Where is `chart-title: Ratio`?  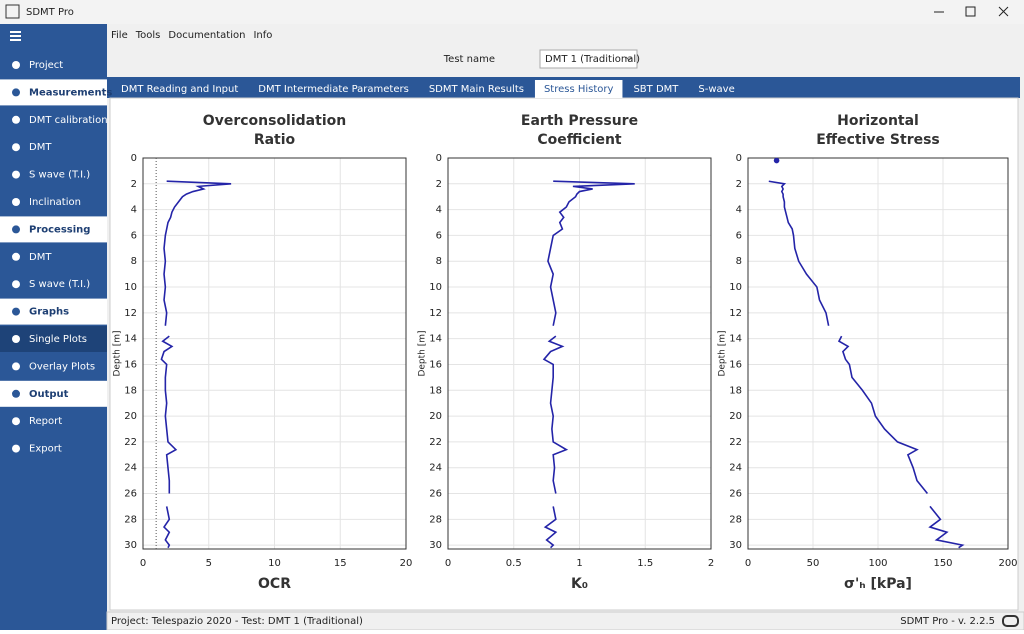
chart-title: Ratio is located at coordinates (275, 140).